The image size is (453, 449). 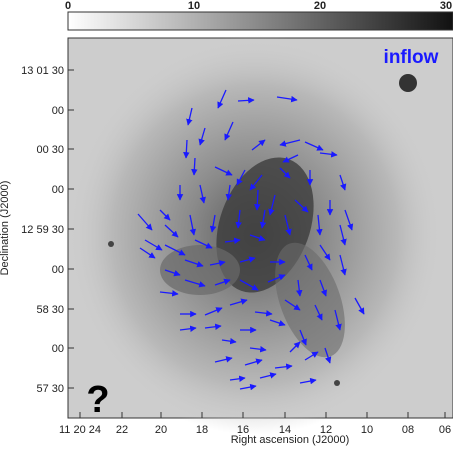 I want to click on x-ticks: 11 20 24 22 20 18 16 14 12 10 08 06, so click(x=255, y=424).